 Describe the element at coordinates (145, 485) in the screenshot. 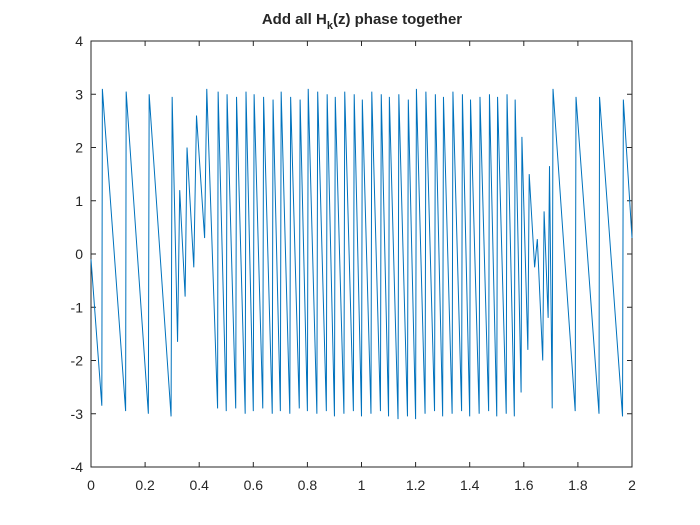

I see `x-tick-label: 0.2` at that location.